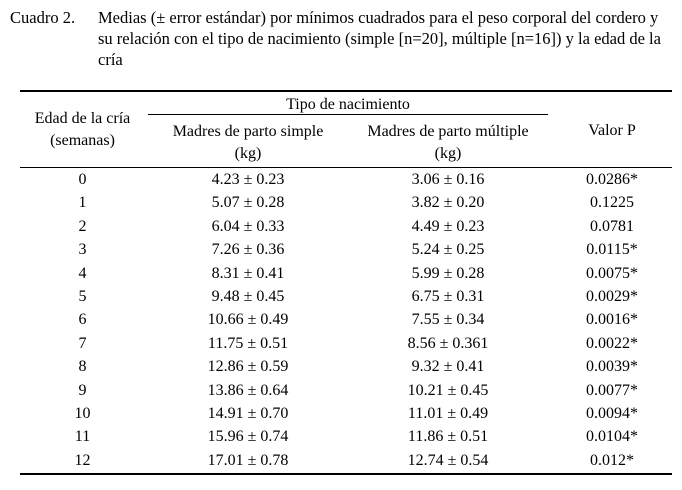 The image size is (682, 490). What do you see at coordinates (346, 343) in the screenshot?
I see `table-row: 7 11.75 ± 0.51 8.56 ± 0.361 0.0022*` at bounding box center [346, 343].